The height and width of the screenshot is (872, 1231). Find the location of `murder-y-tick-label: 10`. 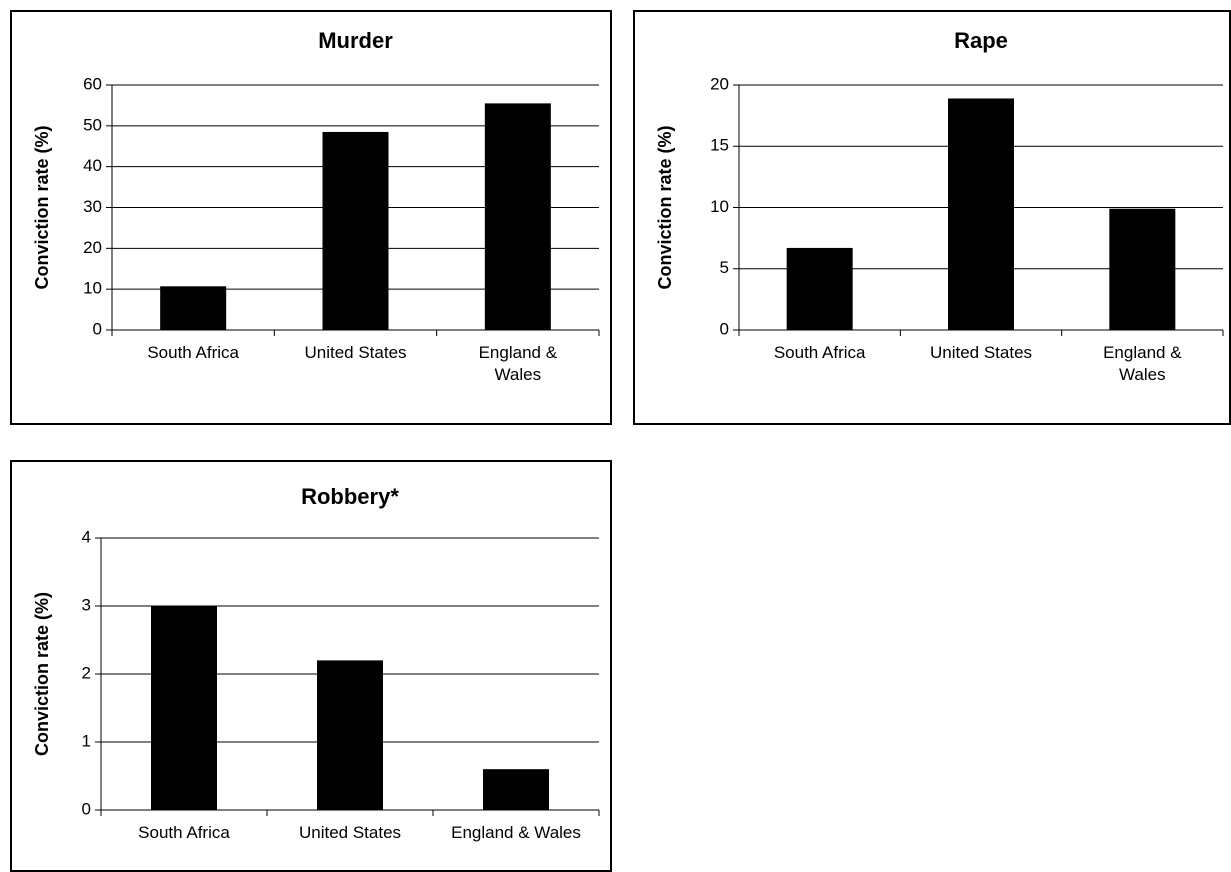

murder-y-tick-label: 10 is located at coordinates (92, 288).